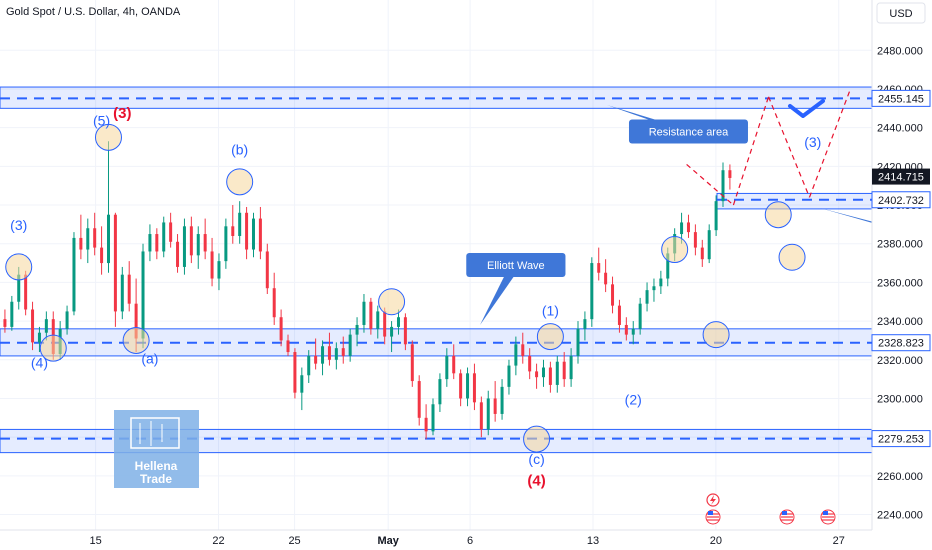  Describe the element at coordinates (770, 509) in the screenshot. I see `event-icons` at that location.